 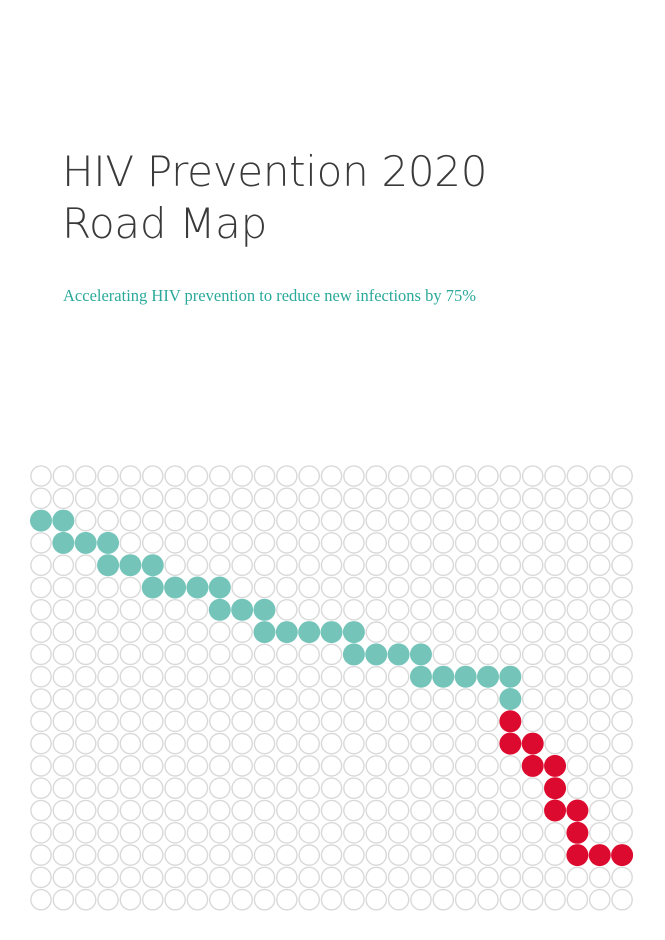 I want to click on document-title: HIV Prevention 2020 Road Map, so click(x=274, y=198).